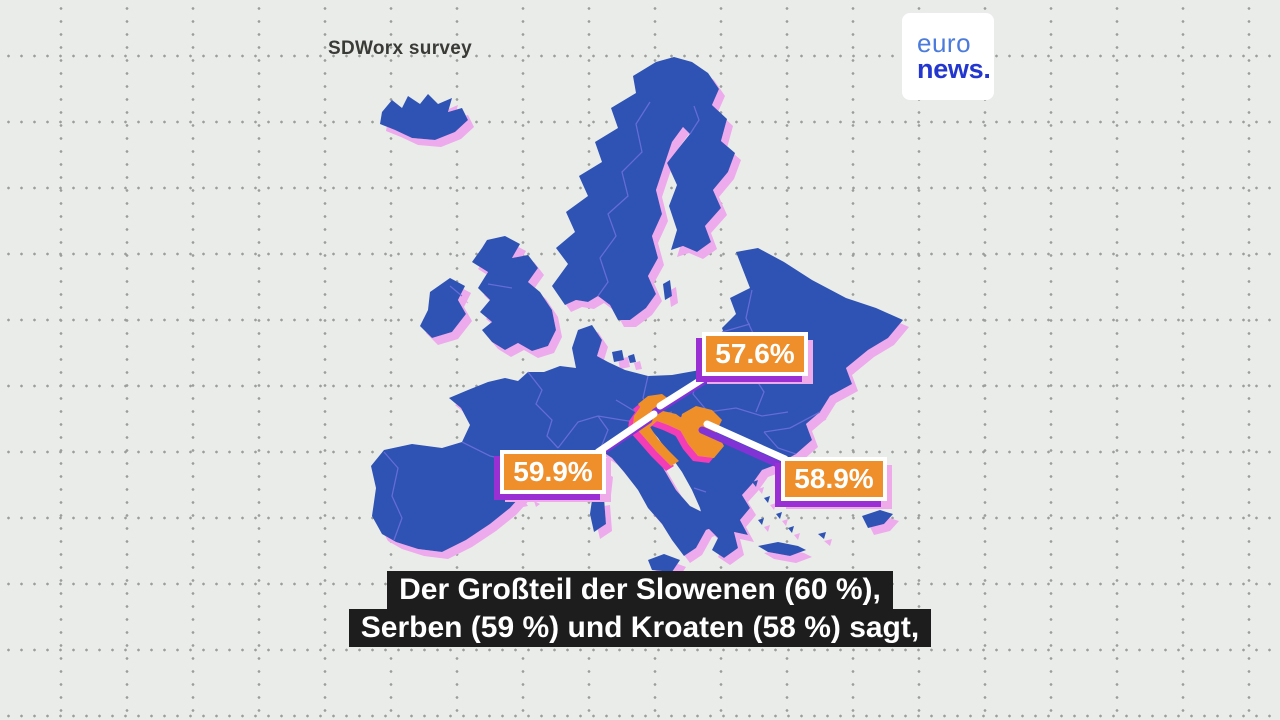  Describe the element at coordinates (514, 293) in the screenshot. I see `great-britain` at that location.